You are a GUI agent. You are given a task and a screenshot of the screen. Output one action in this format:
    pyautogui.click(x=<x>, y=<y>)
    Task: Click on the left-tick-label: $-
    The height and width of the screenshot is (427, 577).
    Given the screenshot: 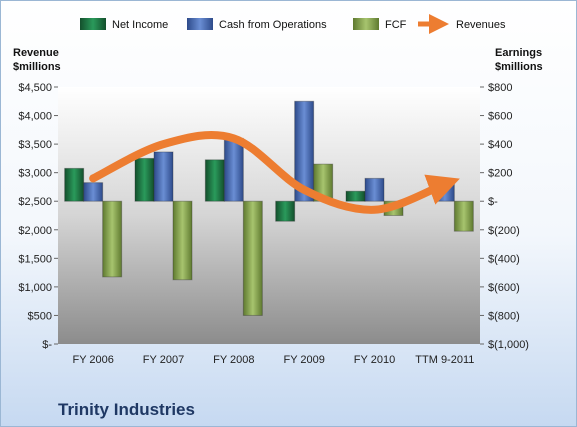 What is the action you would take?
    pyautogui.click(x=47, y=345)
    